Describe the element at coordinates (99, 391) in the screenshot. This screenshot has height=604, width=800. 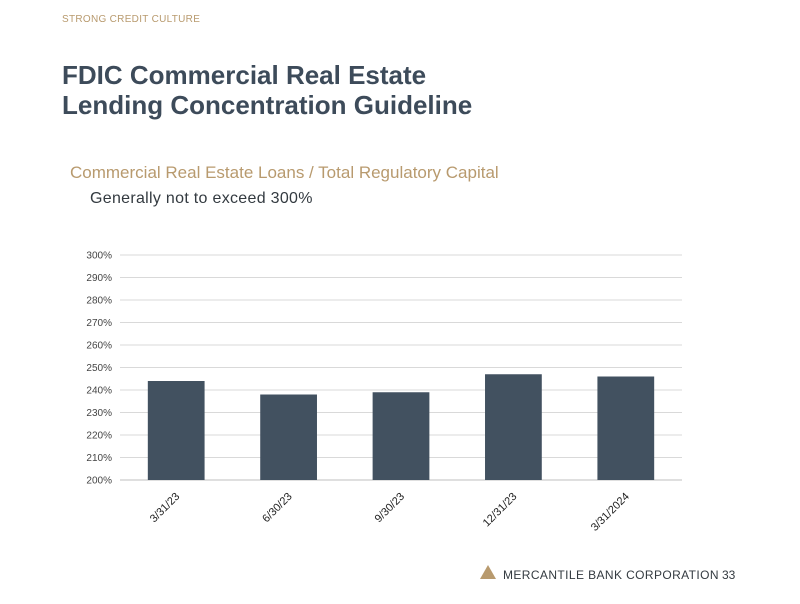
I see `y-tick-label: 240%` at that location.